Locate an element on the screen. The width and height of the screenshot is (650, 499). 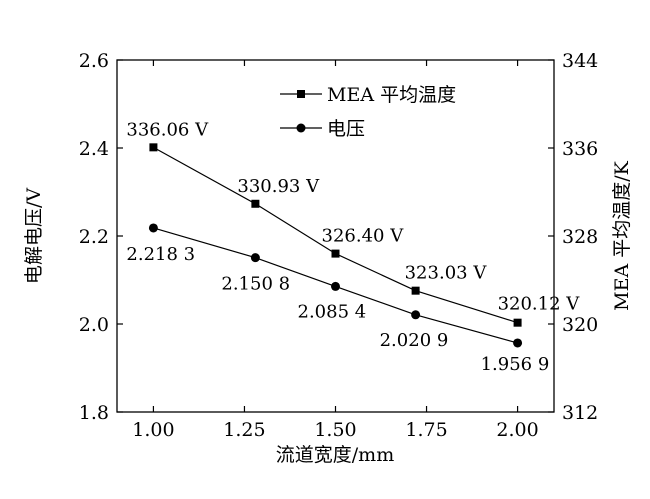
data-label: 323.03 V is located at coordinates (446, 273).